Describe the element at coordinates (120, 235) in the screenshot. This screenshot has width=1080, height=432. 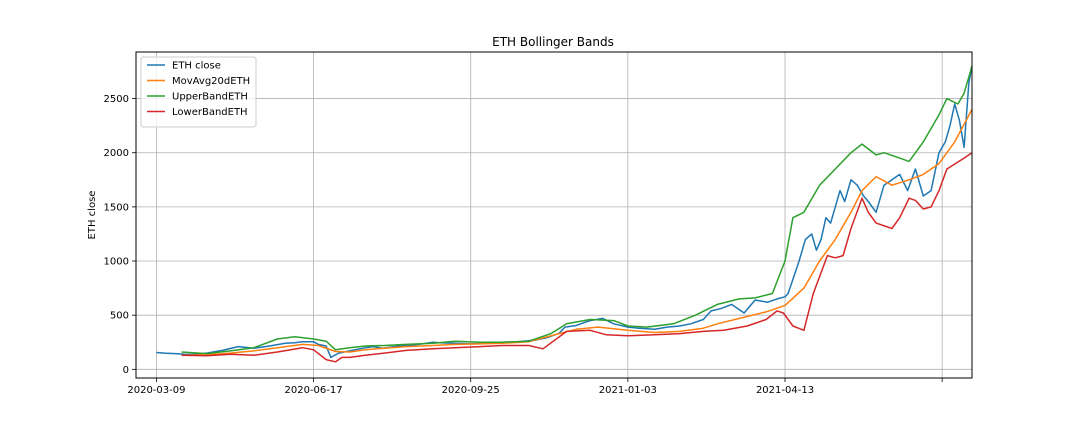
I see `y-axis: 0 500 1000 1500 2000 2500` at that location.